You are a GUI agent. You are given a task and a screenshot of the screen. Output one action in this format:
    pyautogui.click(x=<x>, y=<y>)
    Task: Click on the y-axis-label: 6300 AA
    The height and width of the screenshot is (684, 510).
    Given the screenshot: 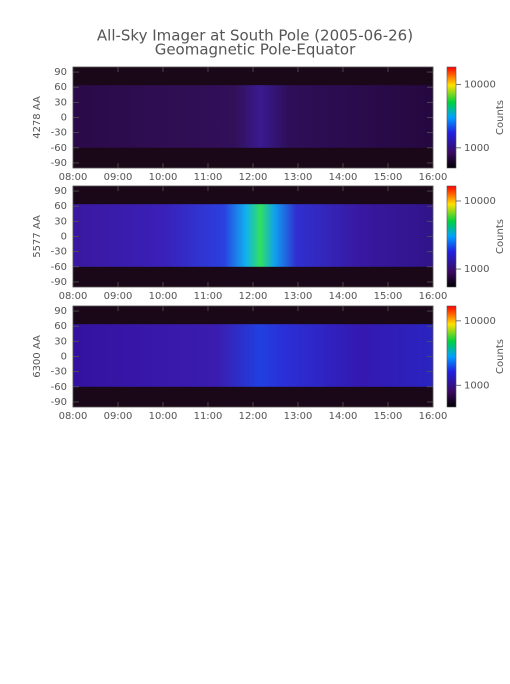 What is the action you would take?
    pyautogui.click(x=37, y=356)
    